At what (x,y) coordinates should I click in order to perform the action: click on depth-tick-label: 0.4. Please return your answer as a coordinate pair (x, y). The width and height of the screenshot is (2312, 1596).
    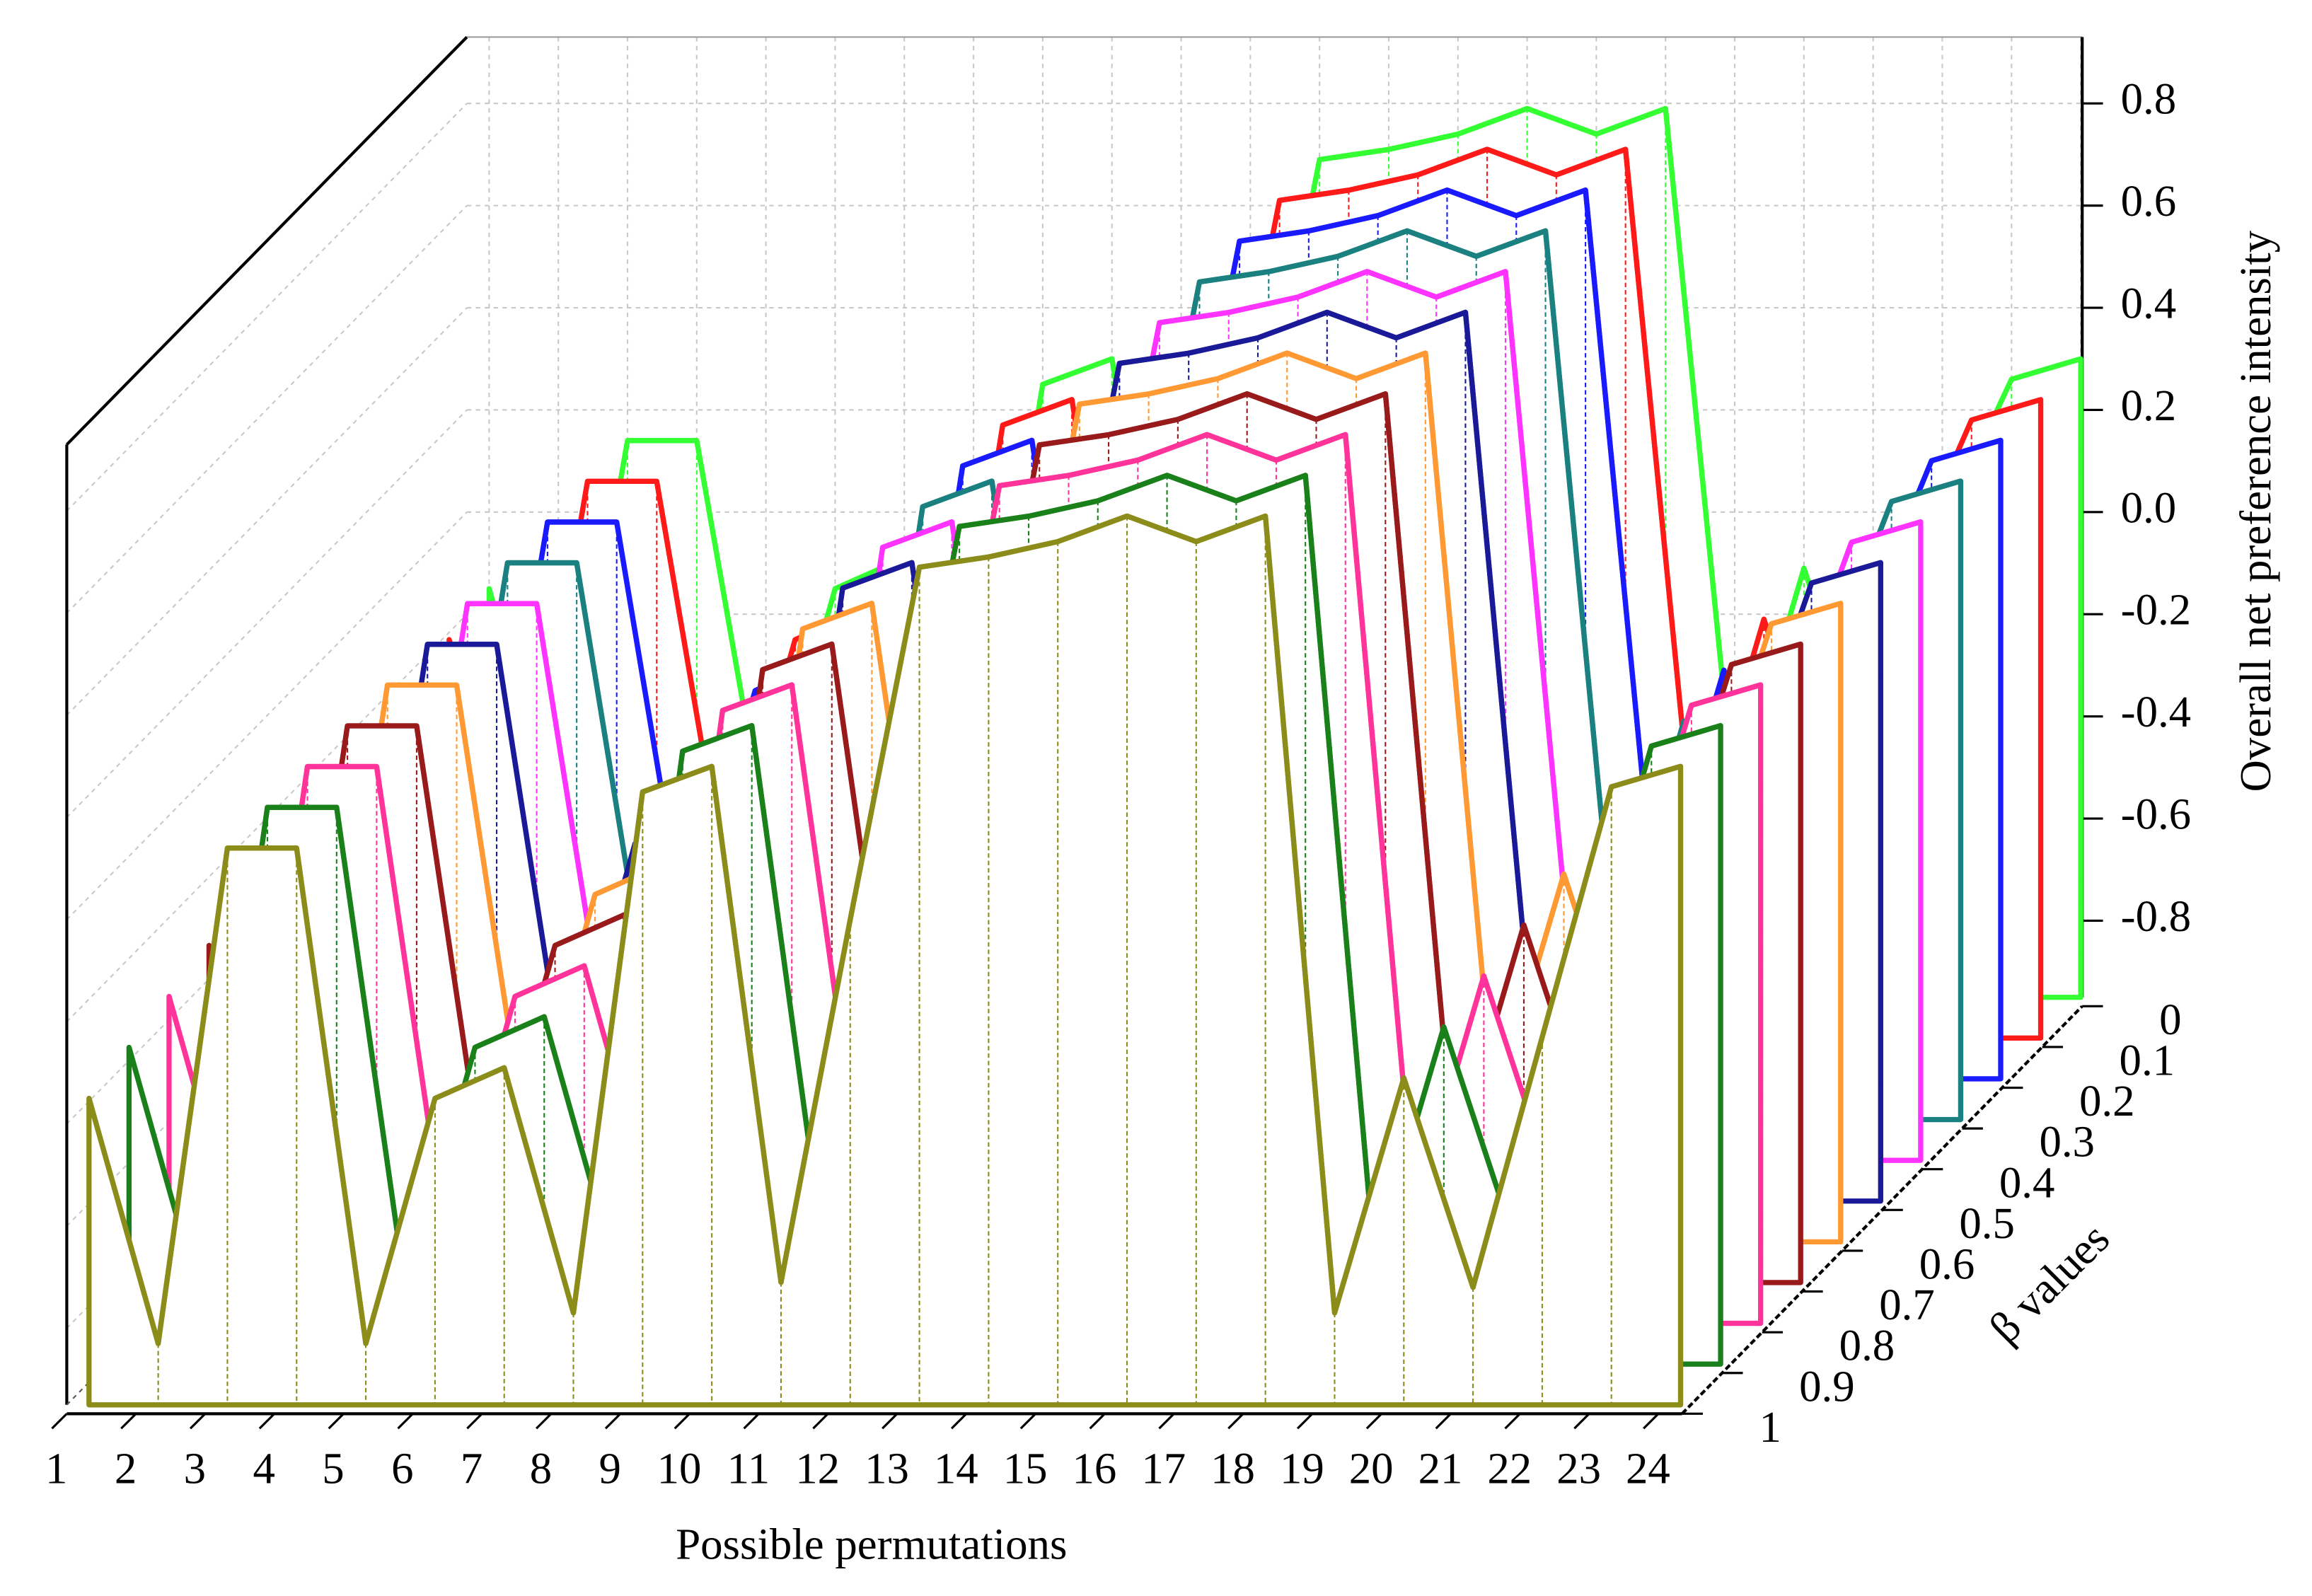
    Looking at the image, I should click on (2027, 1182).